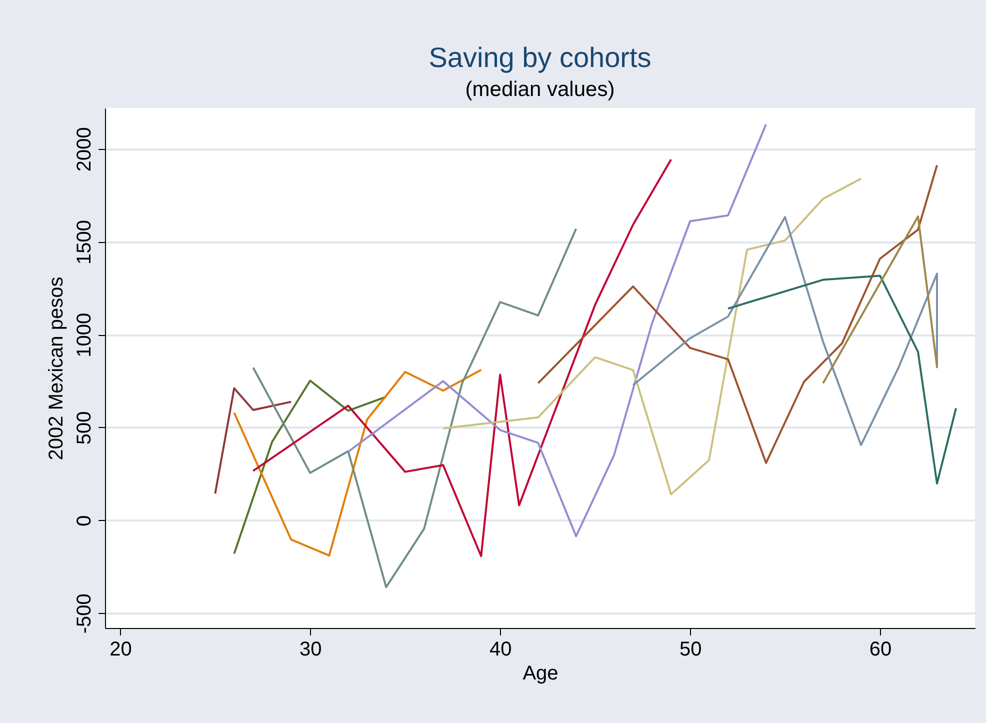 Image resolution: width=986 pixels, height=723 pixels. Describe the element at coordinates (85, 149) in the screenshot. I see `y-tick-label: 2000` at that location.